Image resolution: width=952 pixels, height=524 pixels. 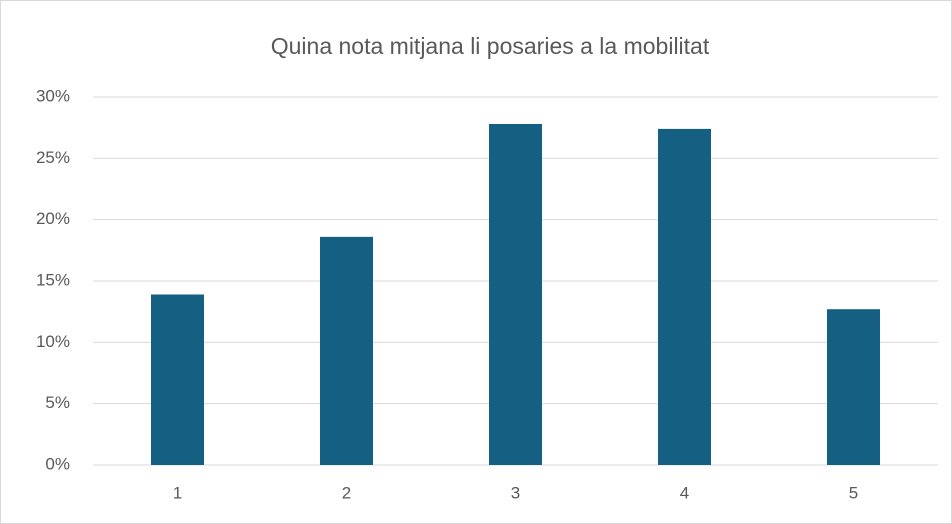 I want to click on y-tick-label: 20%, so click(x=53, y=218).